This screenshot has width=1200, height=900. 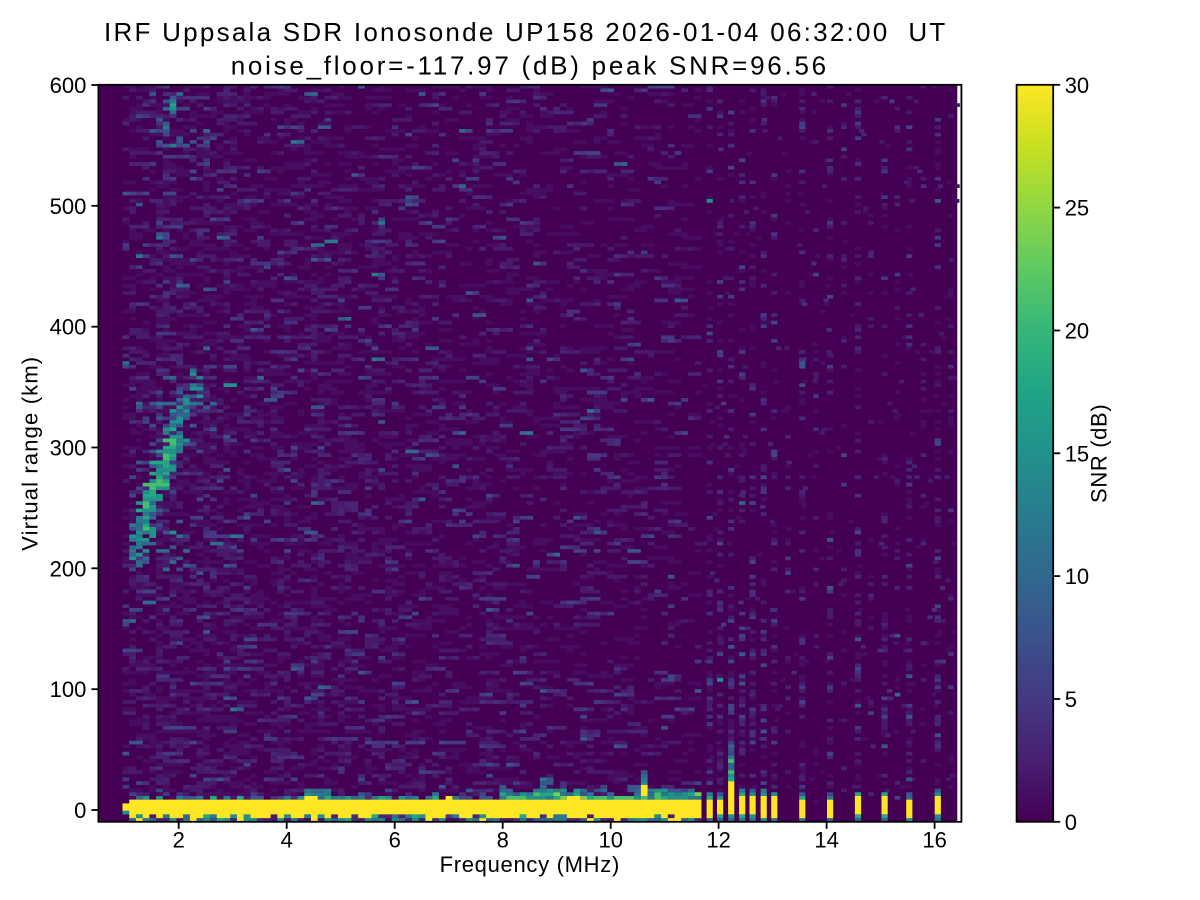 I want to click on svg-text: SNR (dB), so click(x=1099, y=453).